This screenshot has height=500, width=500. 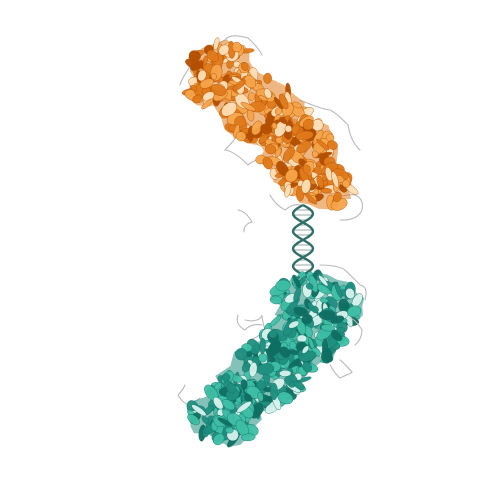 What do you see at coordinates (285, 202) in the screenshot?
I see `orange-loop-link` at bounding box center [285, 202].